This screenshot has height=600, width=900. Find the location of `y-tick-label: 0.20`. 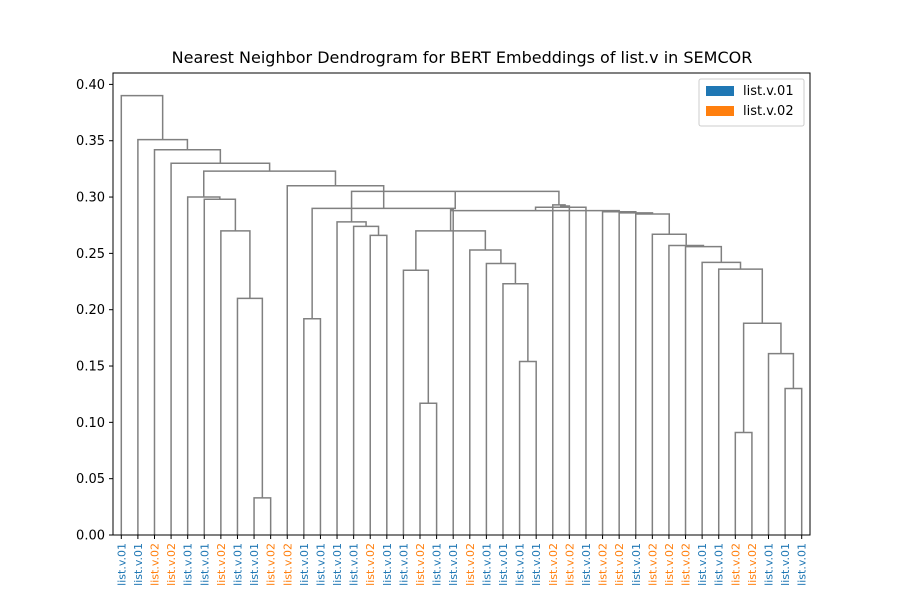

y-tick-label: 0.20 is located at coordinates (90, 310).